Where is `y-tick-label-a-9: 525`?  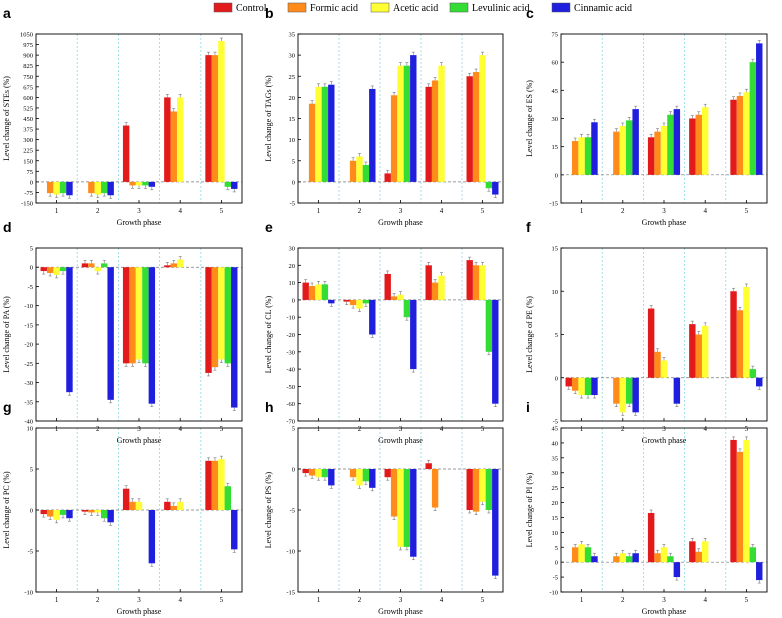 y-tick-label-a-9: 525 is located at coordinates (28, 108).